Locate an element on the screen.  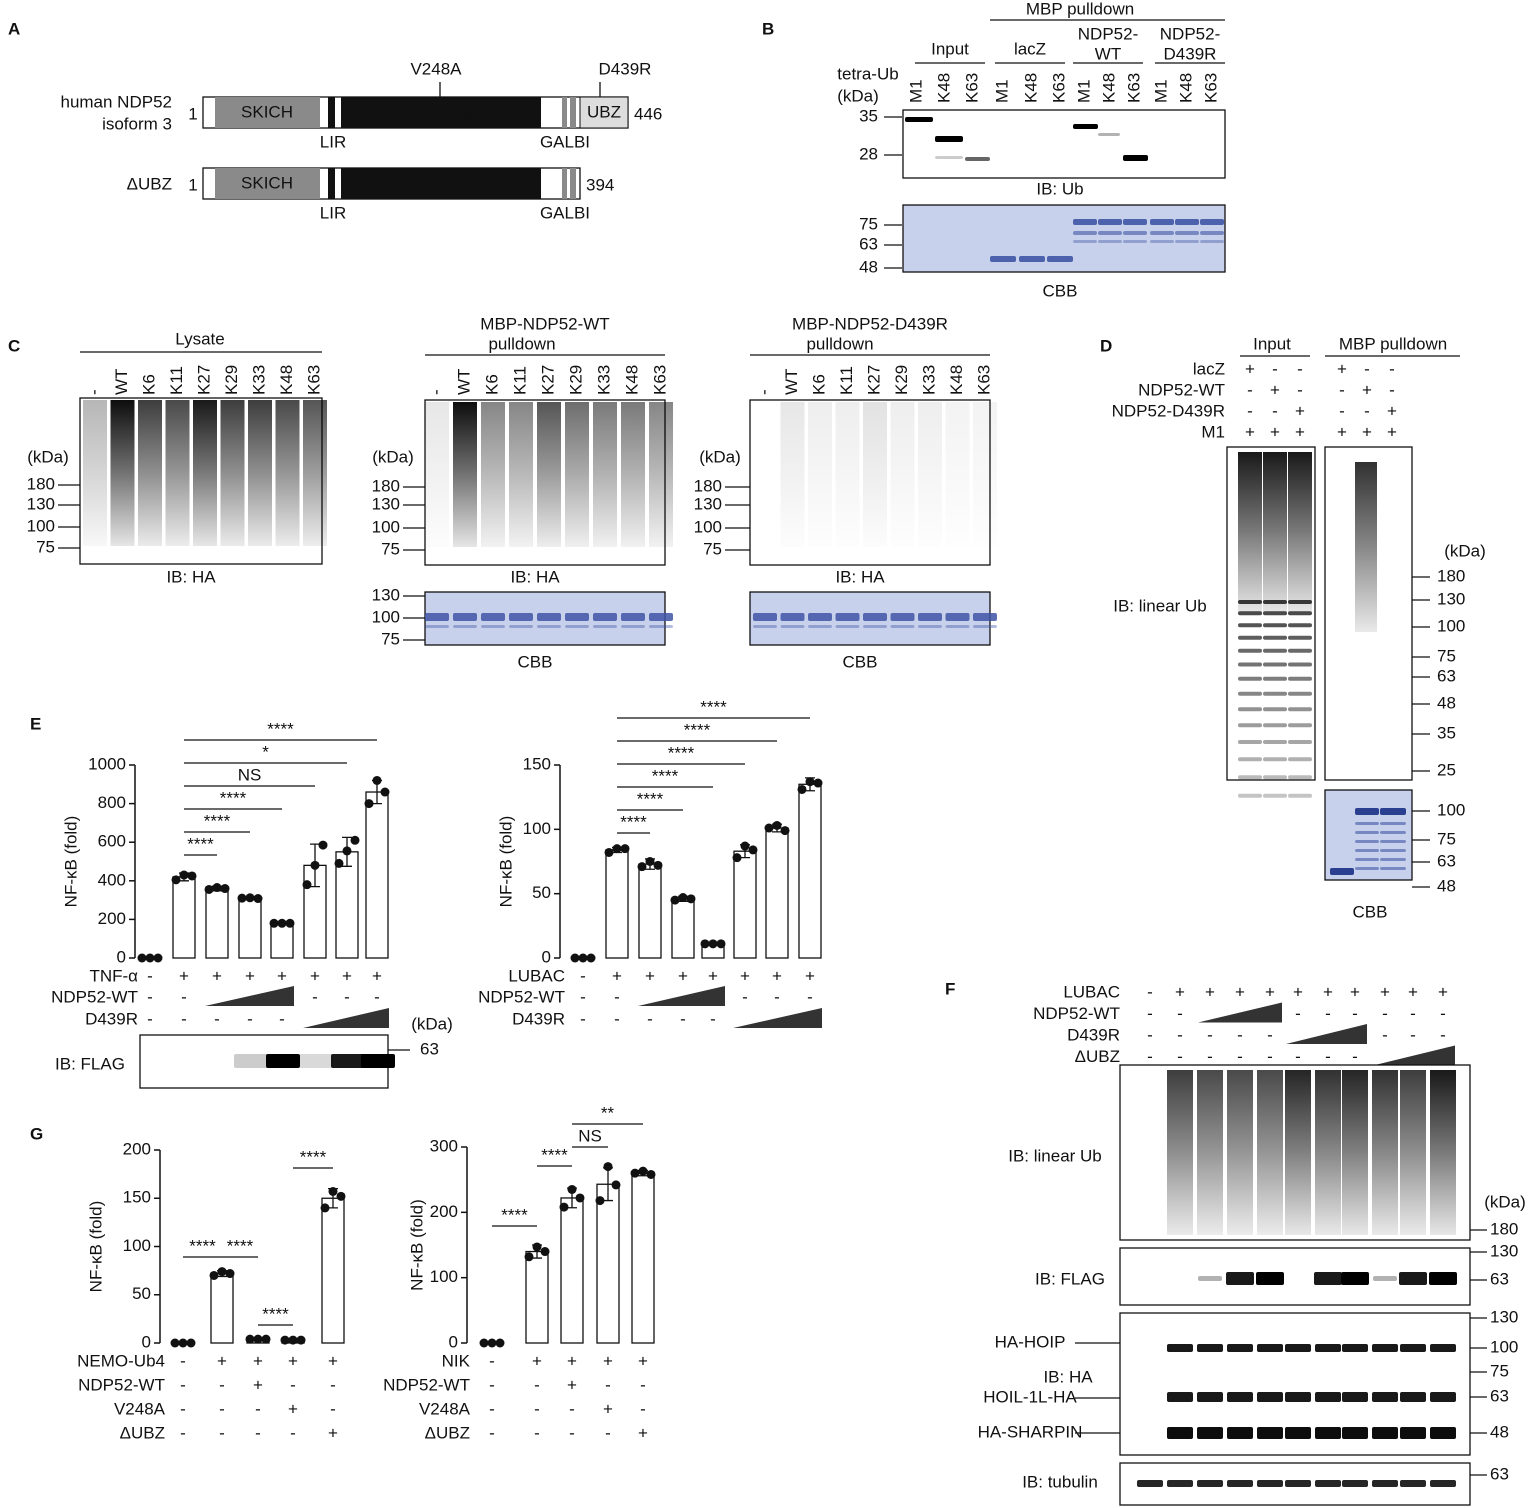
marker-label: 63 is located at coordinates (1446, 675).